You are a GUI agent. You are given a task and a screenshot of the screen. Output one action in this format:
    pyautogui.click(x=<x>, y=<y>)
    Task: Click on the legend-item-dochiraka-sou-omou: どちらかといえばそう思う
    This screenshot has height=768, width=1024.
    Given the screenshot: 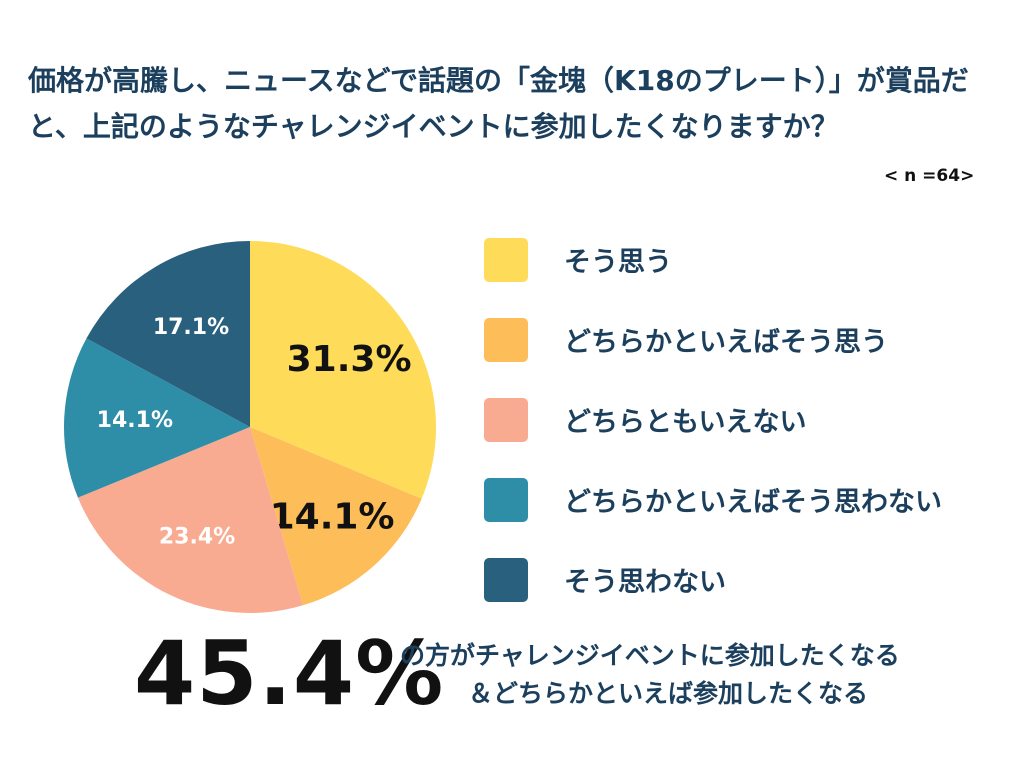 What is the action you would take?
    pyautogui.click(x=744, y=339)
    